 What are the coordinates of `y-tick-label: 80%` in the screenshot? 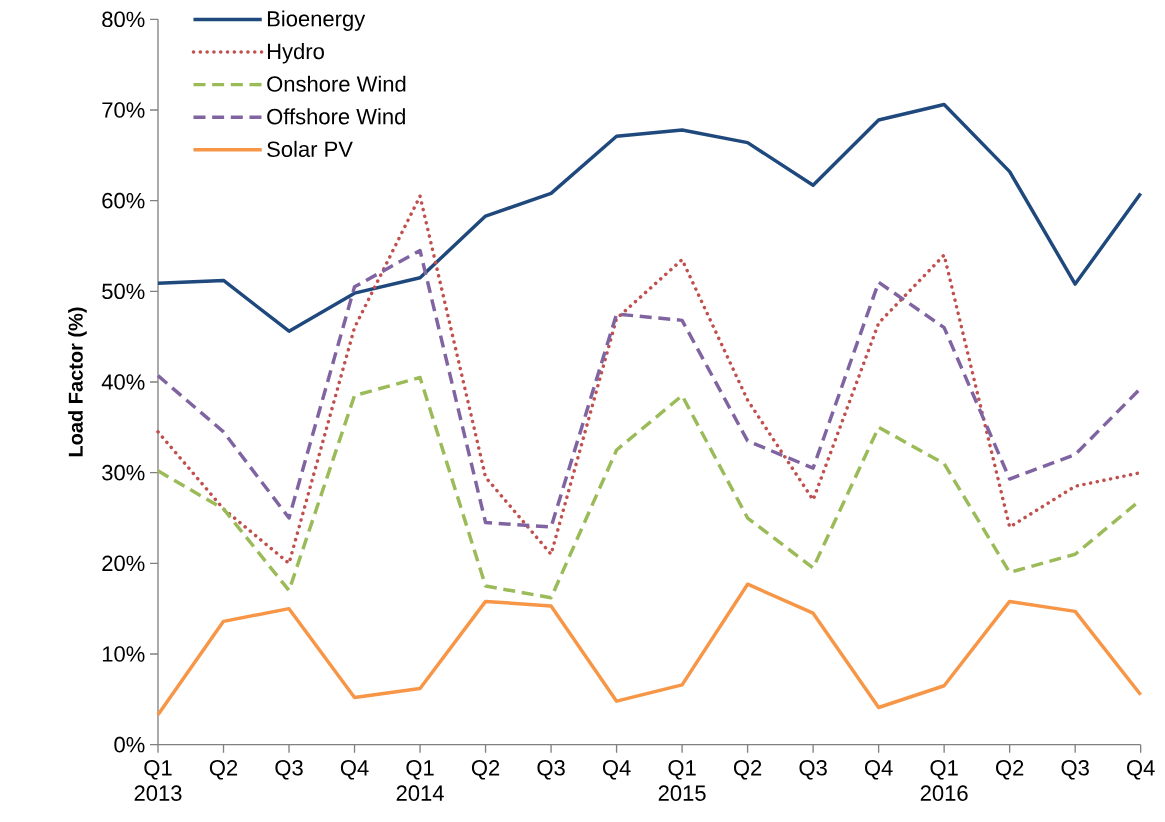 It's located at (123, 19).